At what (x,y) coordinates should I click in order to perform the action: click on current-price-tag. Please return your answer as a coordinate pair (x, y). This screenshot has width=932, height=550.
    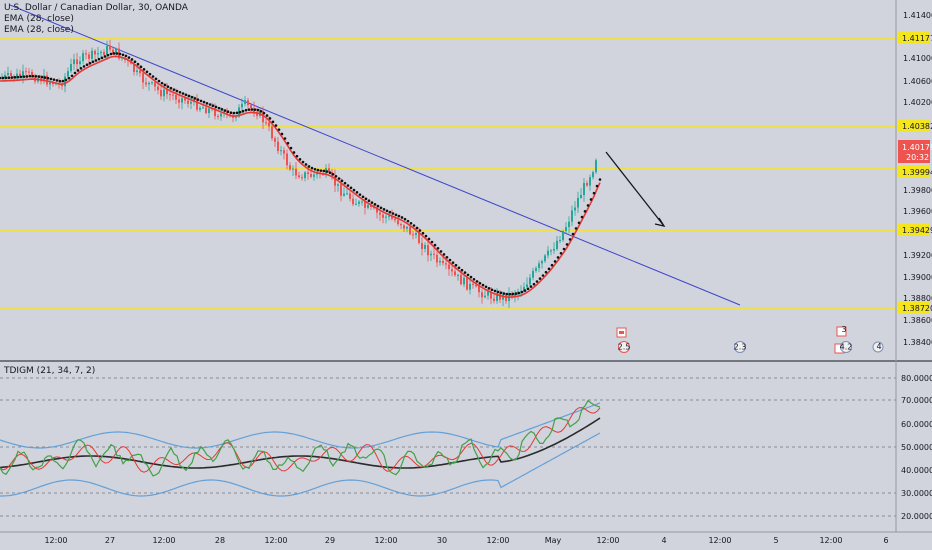
    Looking at the image, I should click on (914, 151).